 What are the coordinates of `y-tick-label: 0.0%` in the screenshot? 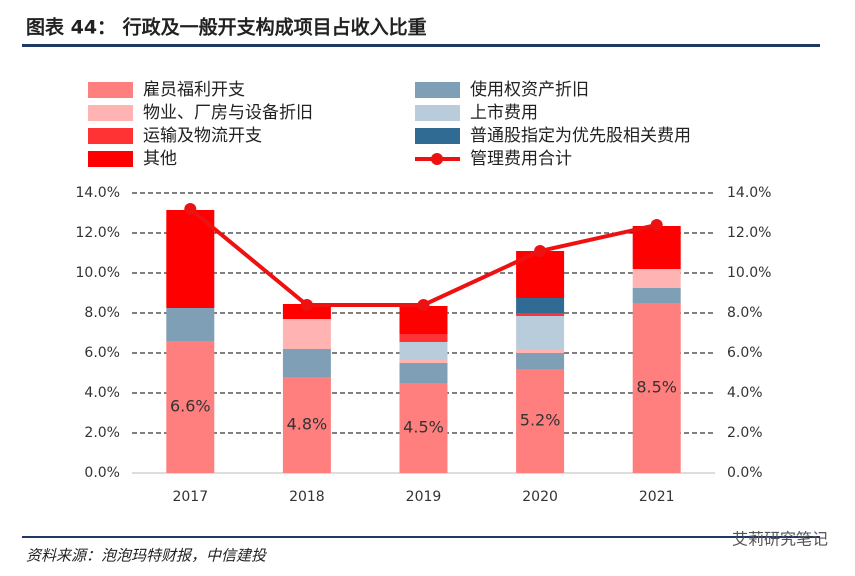 It's located at (102, 473).